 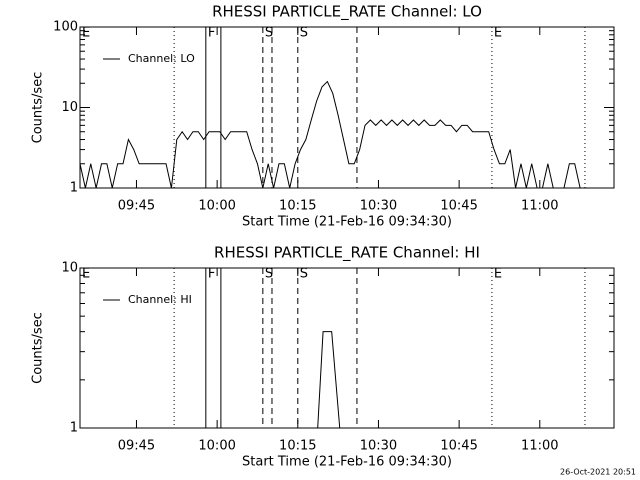 I want to click on chart-title: RHESSI PARTICLE_RATE Channel: LO, so click(x=347, y=12).